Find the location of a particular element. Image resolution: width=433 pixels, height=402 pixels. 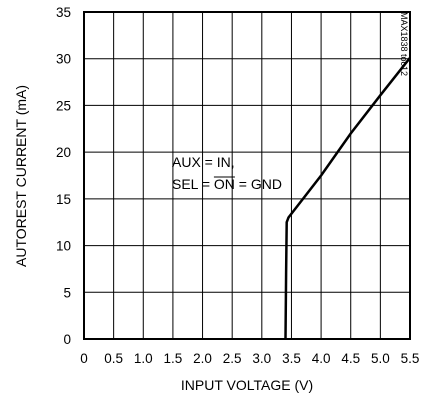

x-tick-label: 2.0 is located at coordinates (202, 358).